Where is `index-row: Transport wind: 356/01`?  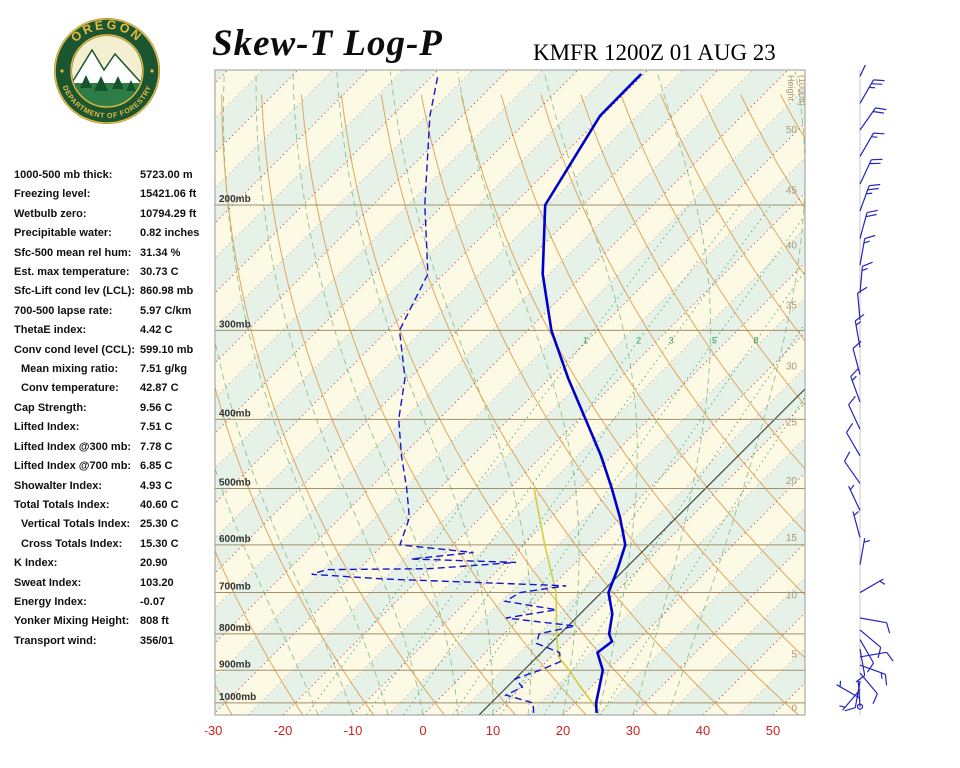
index-row: Transport wind: 356/01 is located at coordinates (116, 641).